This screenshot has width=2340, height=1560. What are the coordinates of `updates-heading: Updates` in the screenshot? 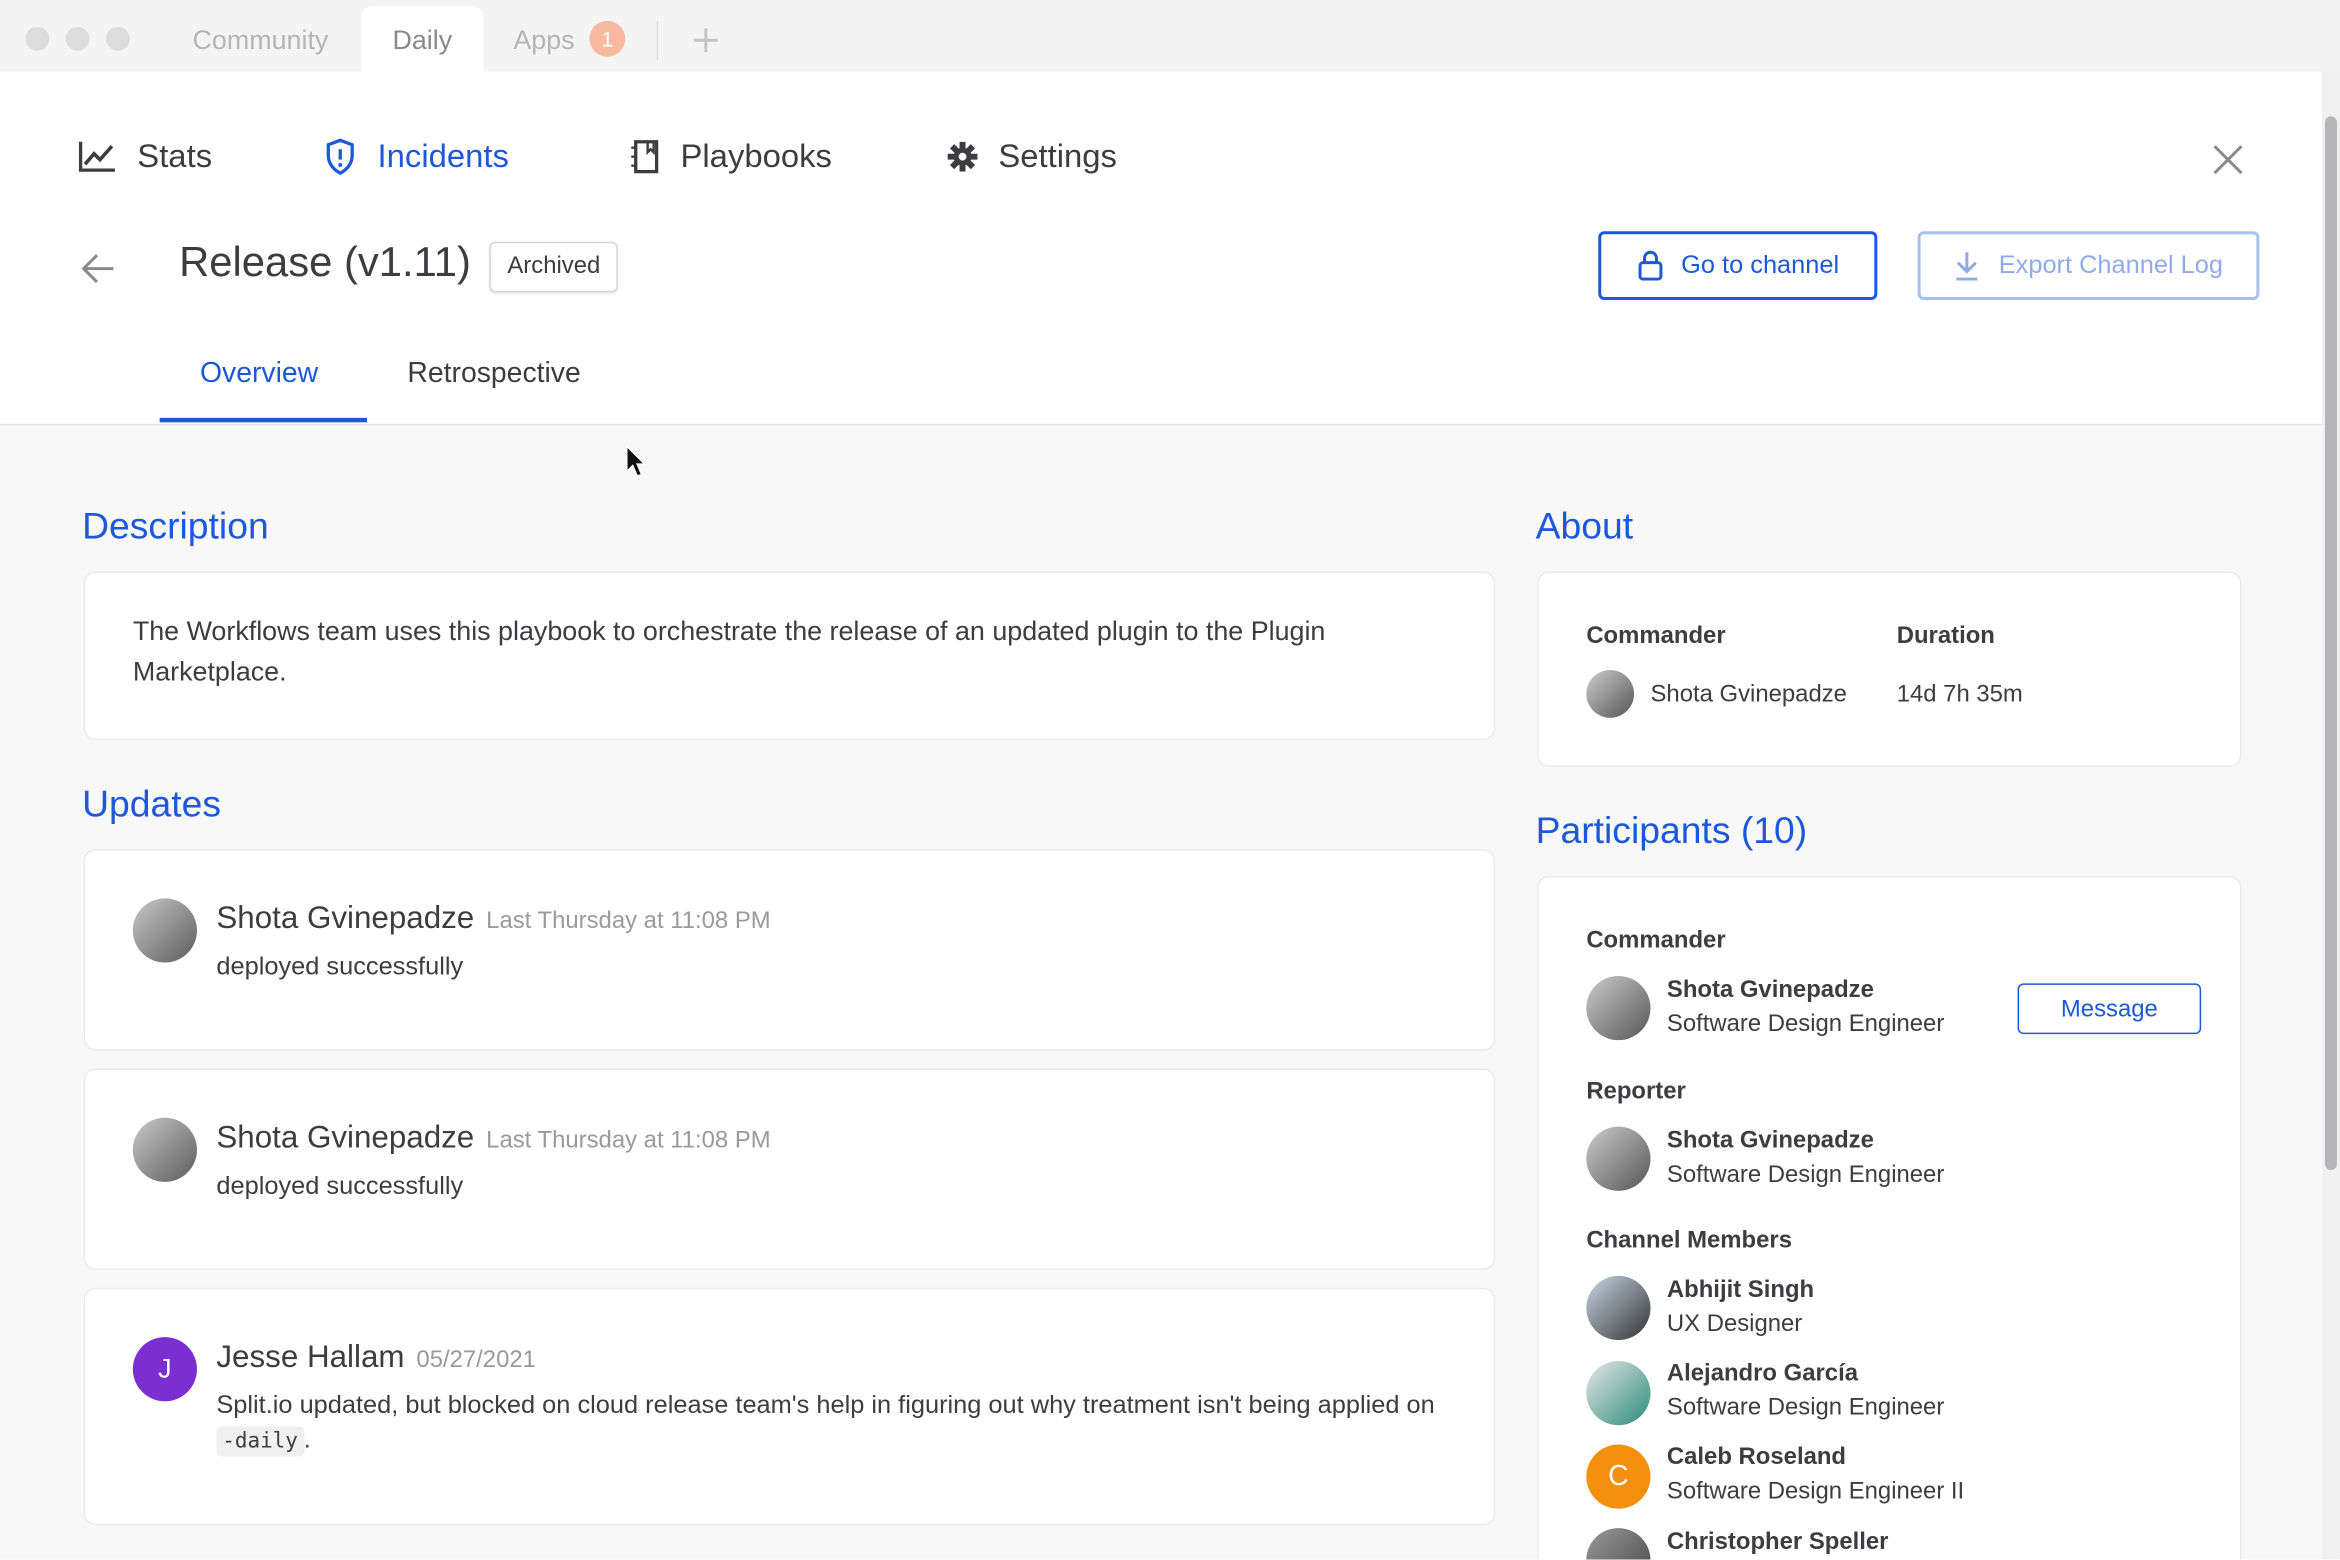 It's located at (152, 804).